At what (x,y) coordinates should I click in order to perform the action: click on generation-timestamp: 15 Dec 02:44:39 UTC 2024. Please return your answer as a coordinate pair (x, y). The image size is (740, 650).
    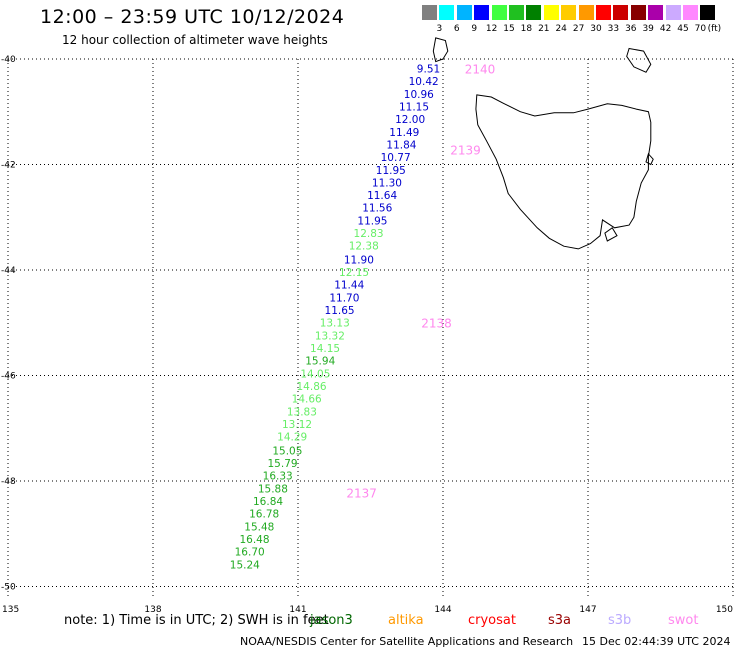
    Looking at the image, I should click on (656, 641).